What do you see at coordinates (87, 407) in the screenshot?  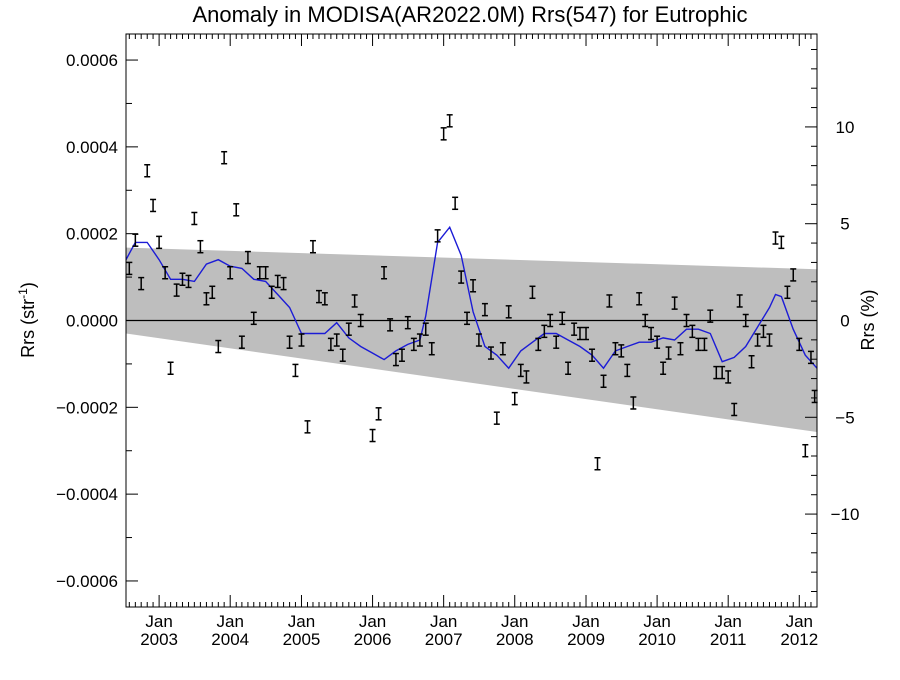 I see `y-tick-label: −0.0002` at bounding box center [87, 407].